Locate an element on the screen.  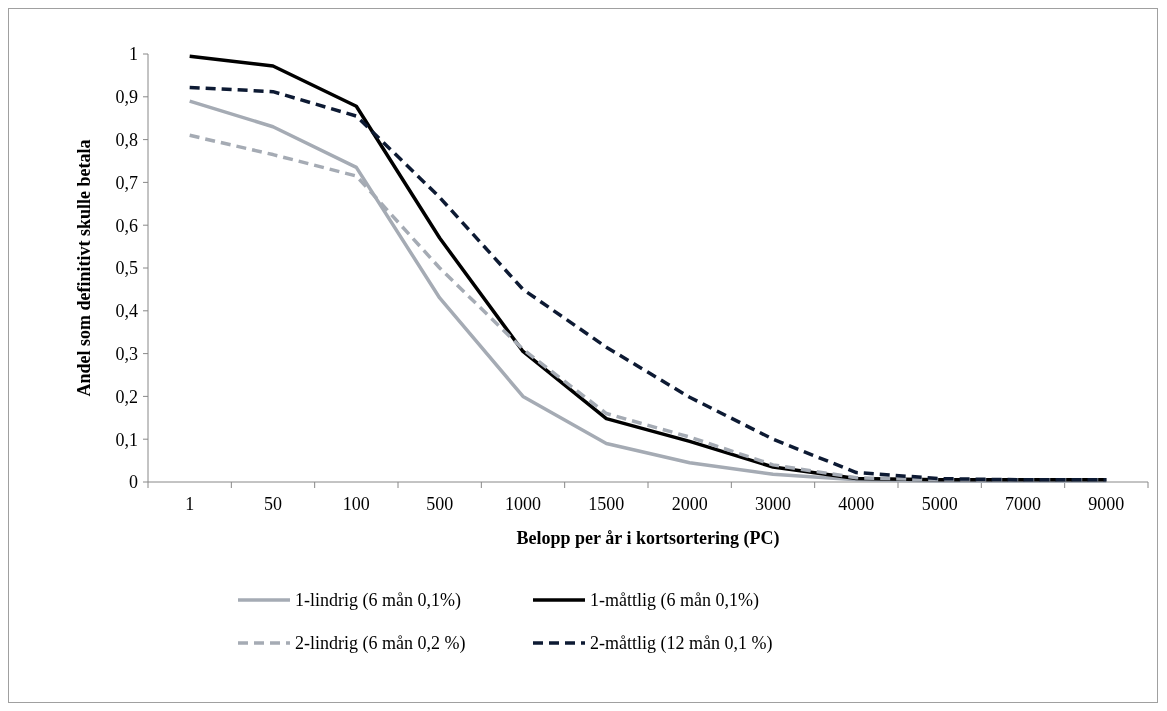
x-tick-label: 100 is located at coordinates (356, 504).